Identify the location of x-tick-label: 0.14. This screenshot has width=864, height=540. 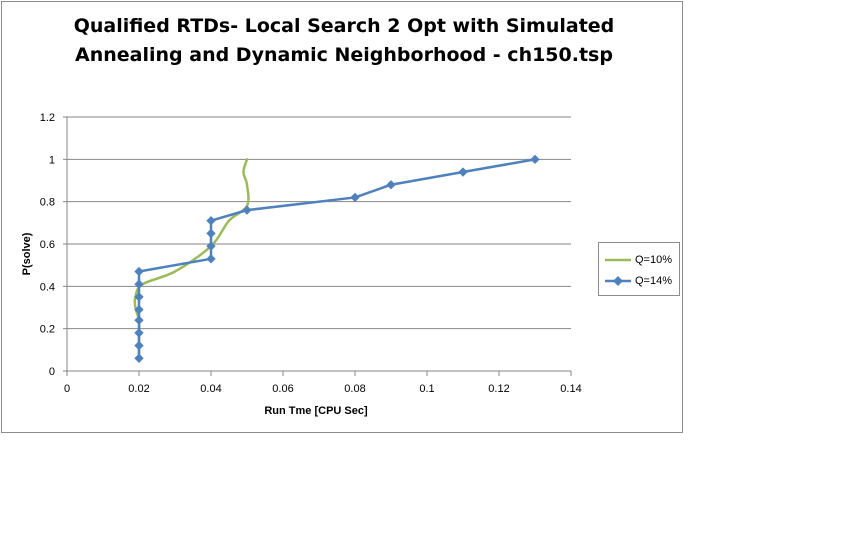
(570, 389).